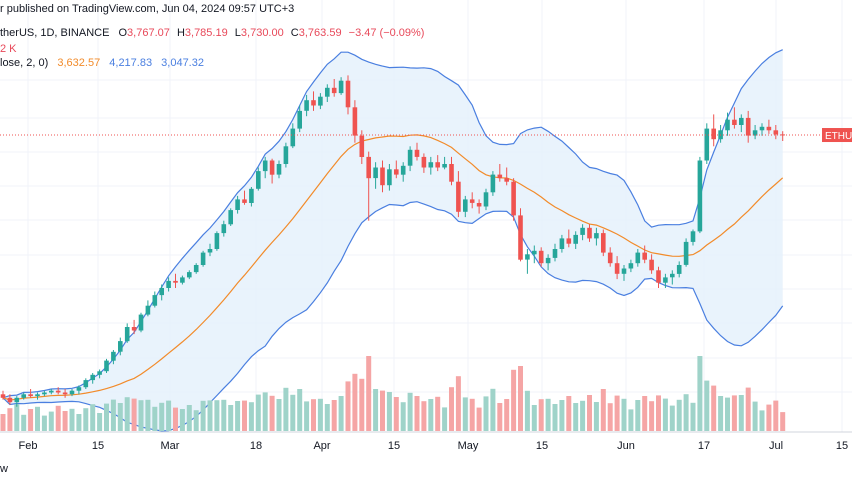  What do you see at coordinates (123, 33) in the screenshot?
I see `open-label: O` at bounding box center [123, 33].